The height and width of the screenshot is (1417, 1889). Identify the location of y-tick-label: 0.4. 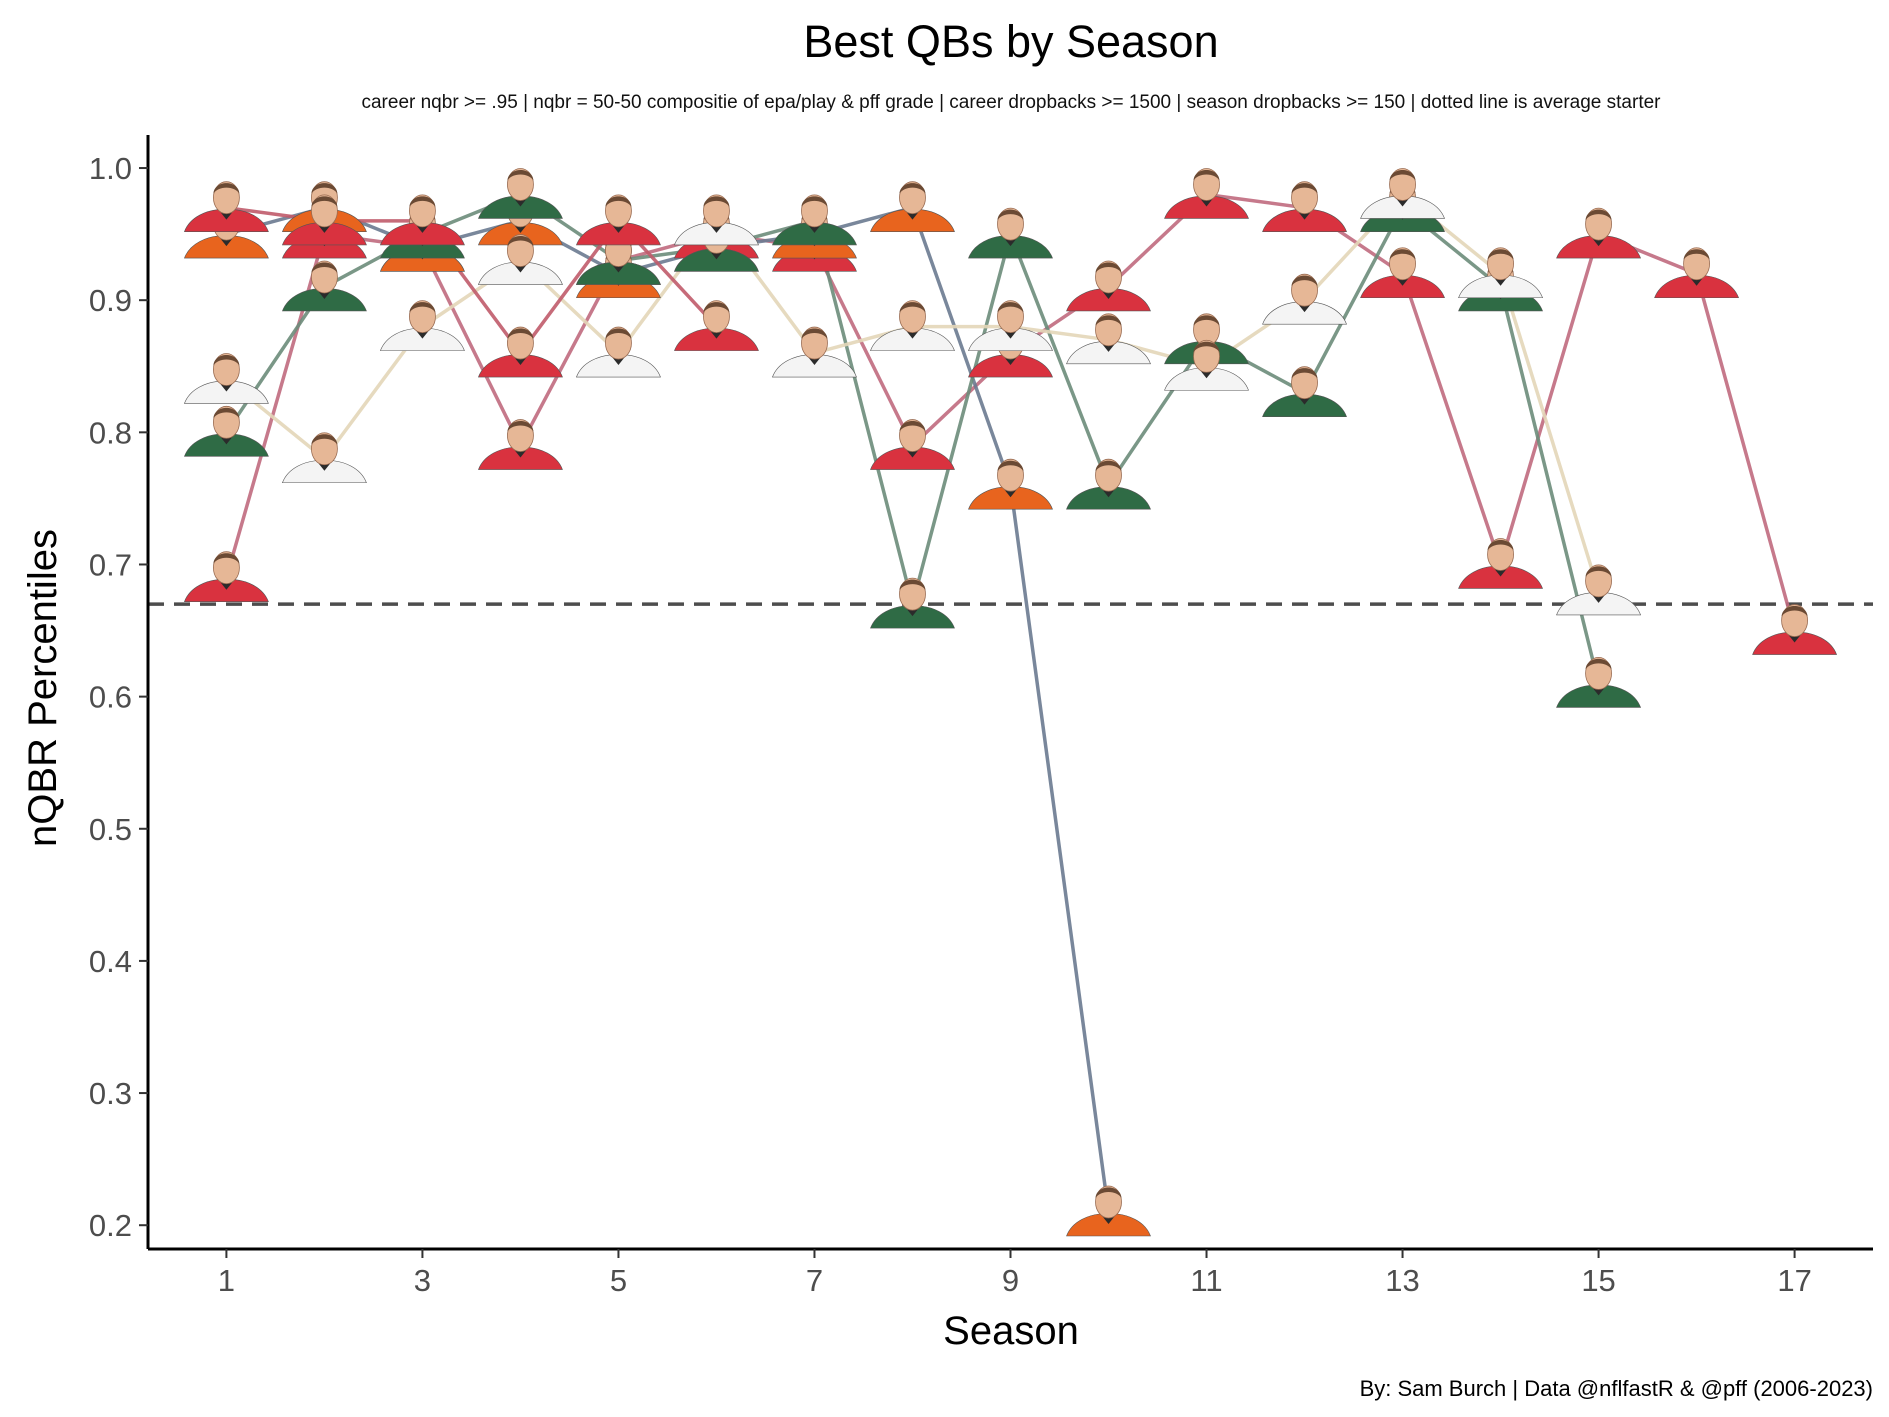
(110, 961).